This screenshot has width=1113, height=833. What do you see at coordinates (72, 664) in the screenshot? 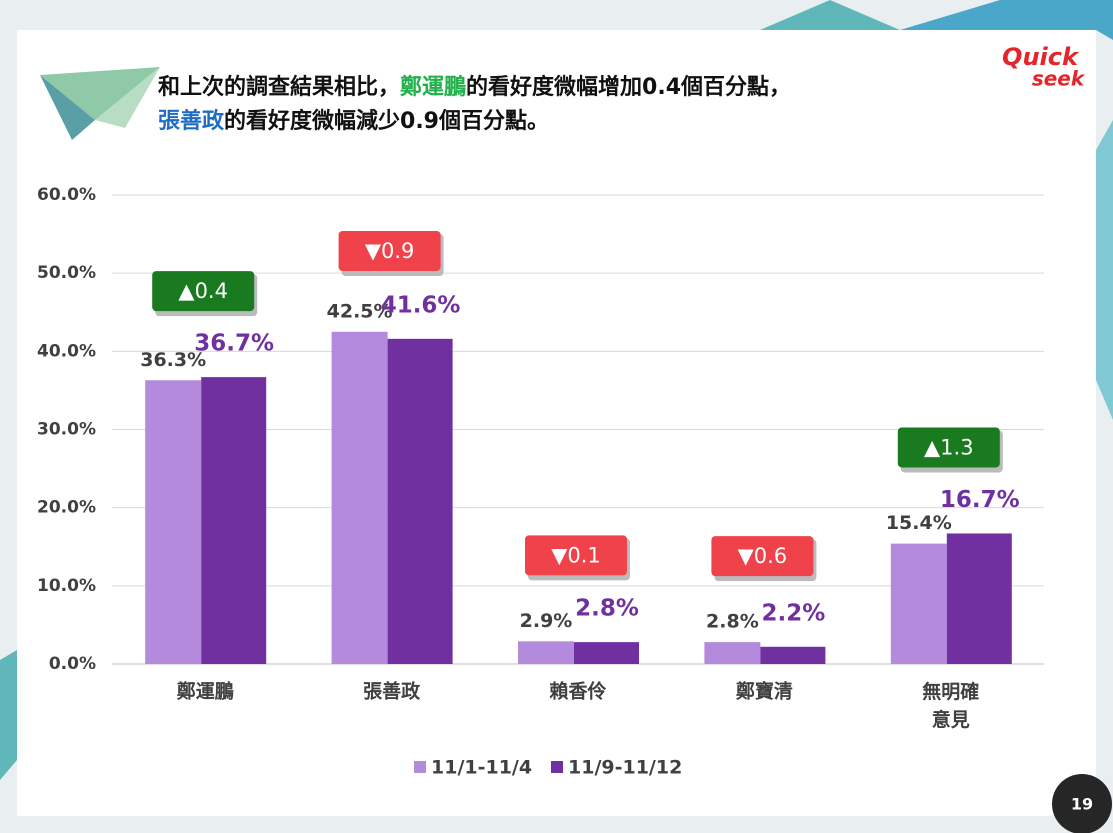
I see `y-tick-label: 0.0%` at bounding box center [72, 664].